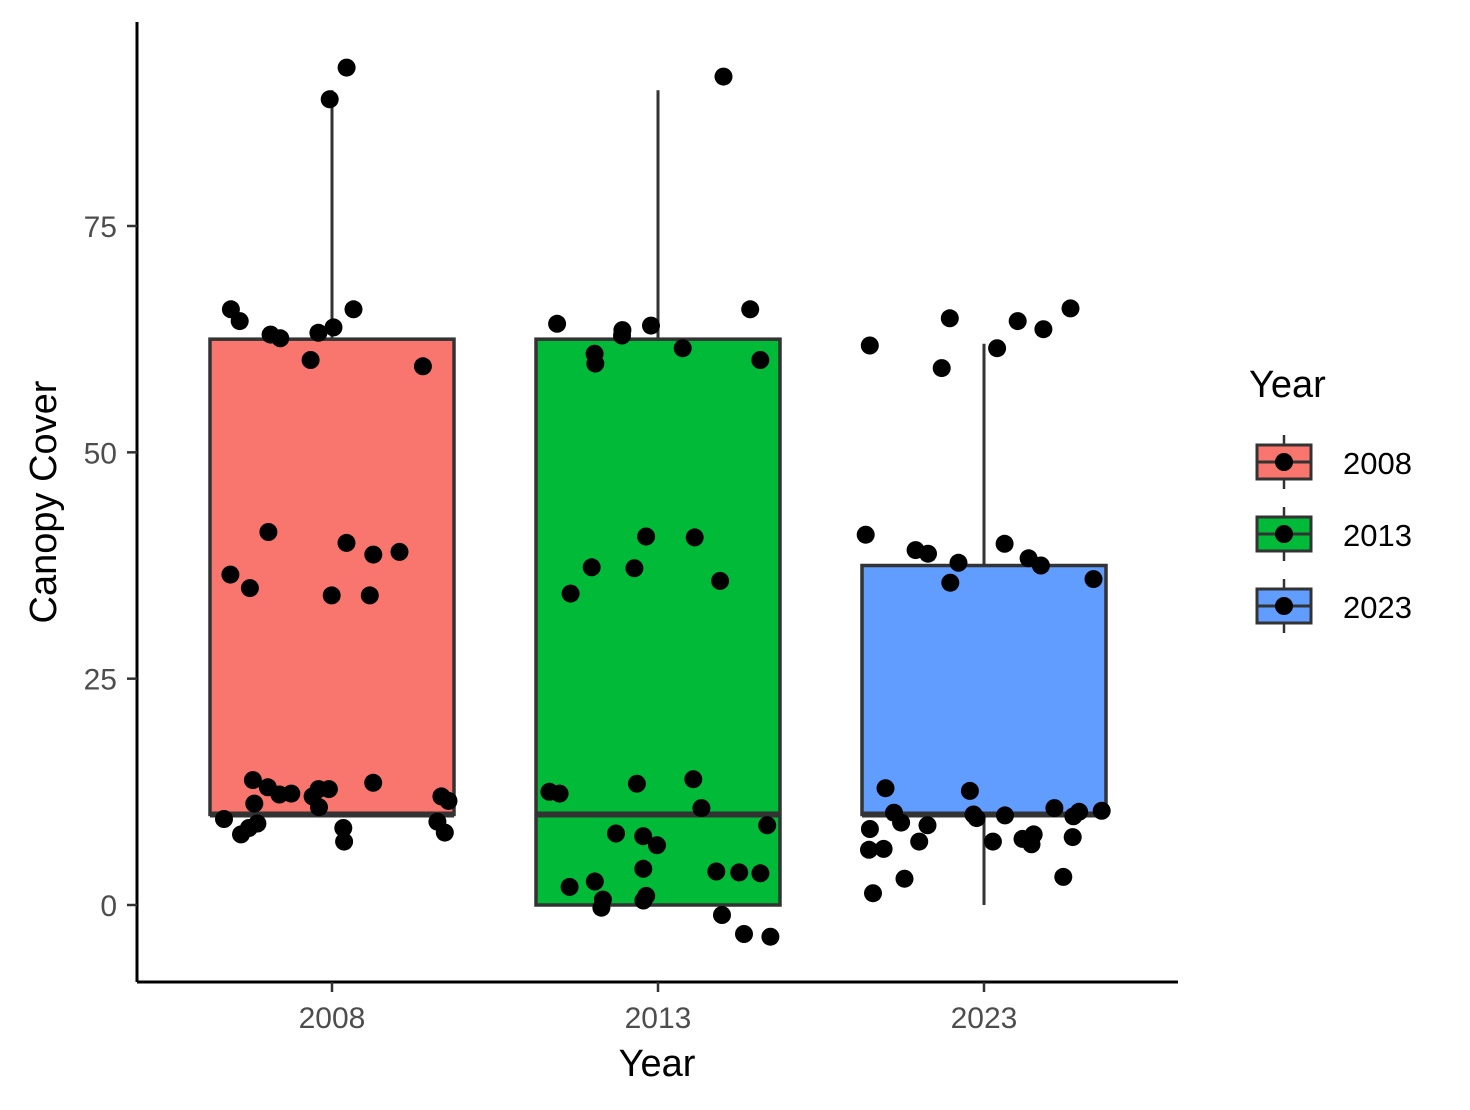 The image size is (1470, 1110). I want to click on x-tick-label: 2008, so click(332, 1018).